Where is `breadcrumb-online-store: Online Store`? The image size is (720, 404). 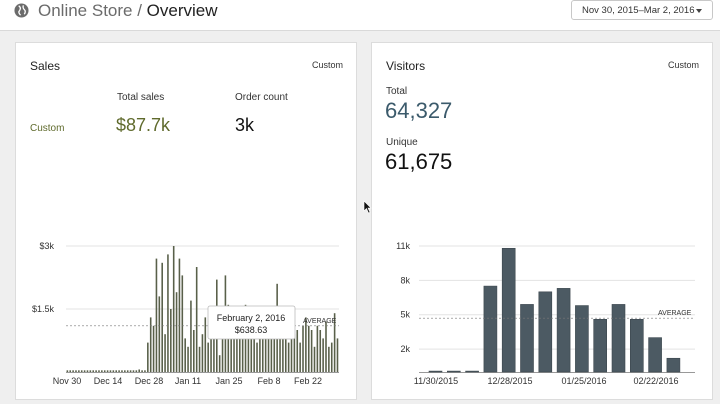
breadcrumb-online-store: Online Store is located at coordinates (85, 10).